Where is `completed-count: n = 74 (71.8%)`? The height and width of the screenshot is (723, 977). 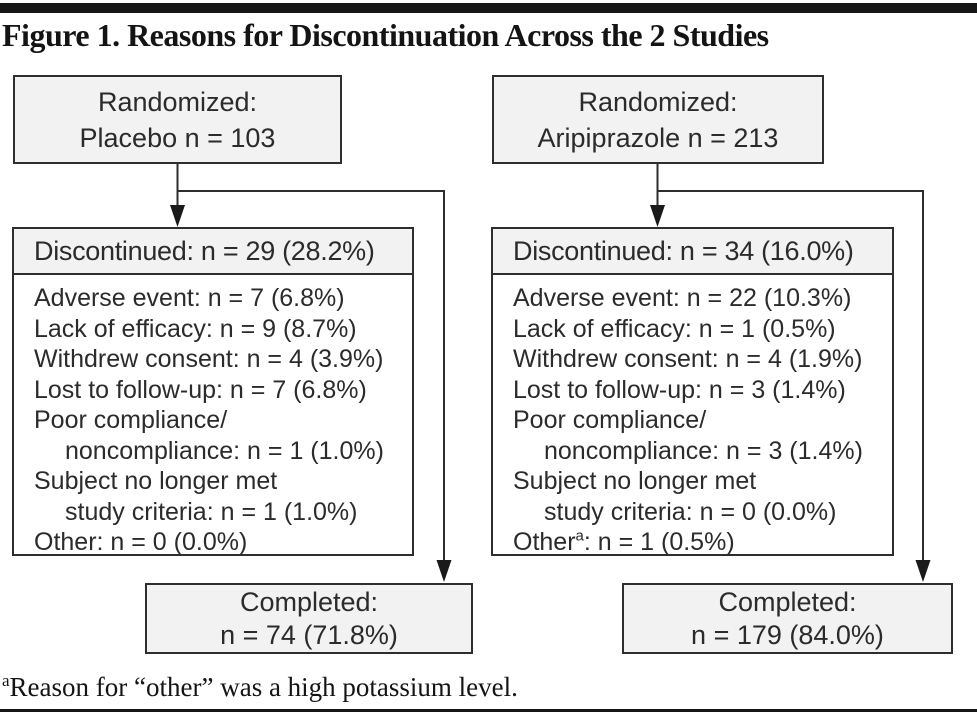 completed-count: n = 74 (71.8%) is located at coordinates (309, 634).